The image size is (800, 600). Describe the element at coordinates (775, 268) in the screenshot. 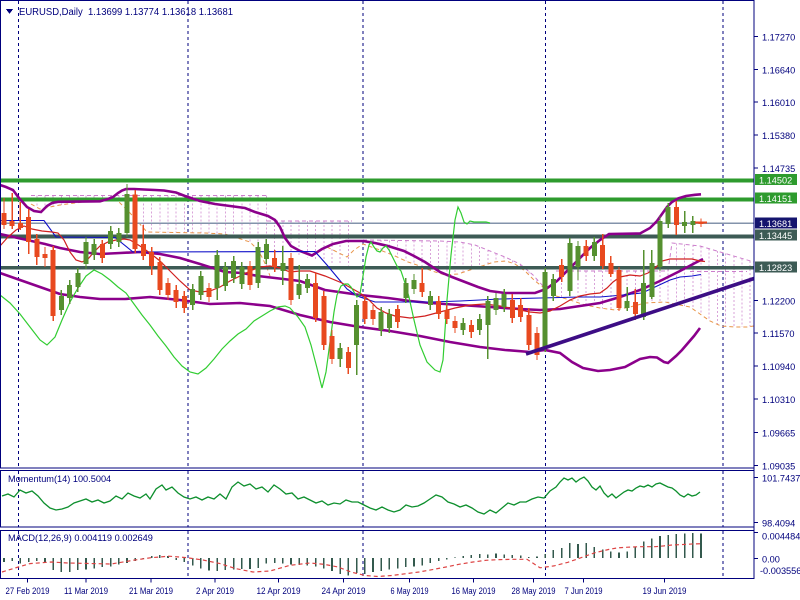

I see `svg-text: 1.12823` at that location.